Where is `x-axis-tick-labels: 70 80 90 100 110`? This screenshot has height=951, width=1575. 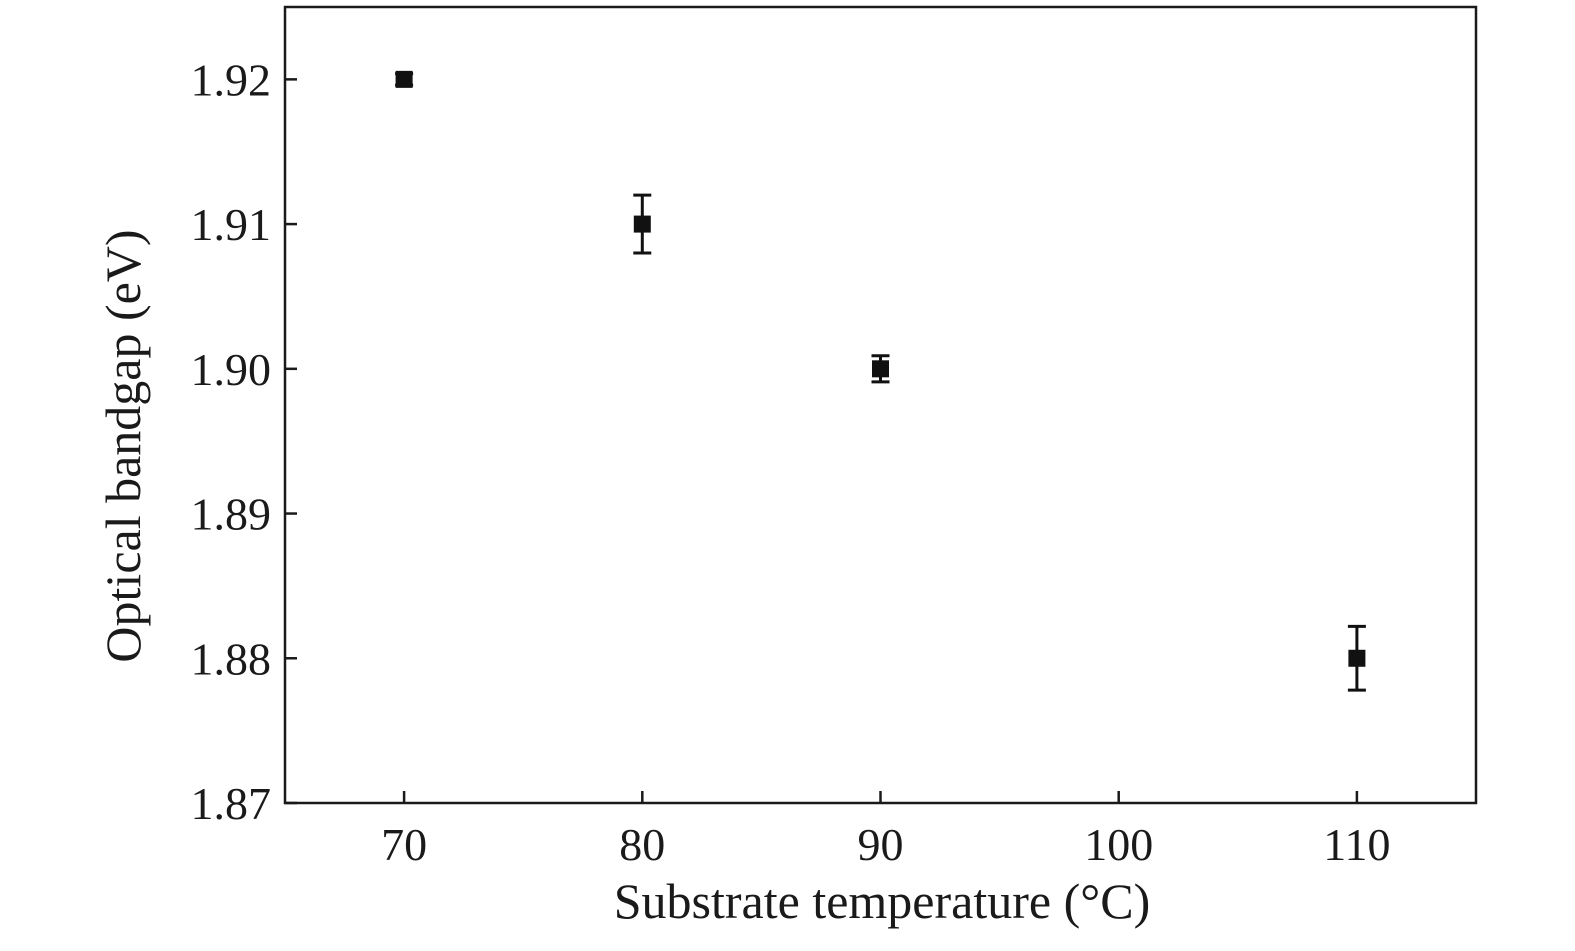 x-axis-tick-labels: 70 80 90 100 110 is located at coordinates (885, 844).